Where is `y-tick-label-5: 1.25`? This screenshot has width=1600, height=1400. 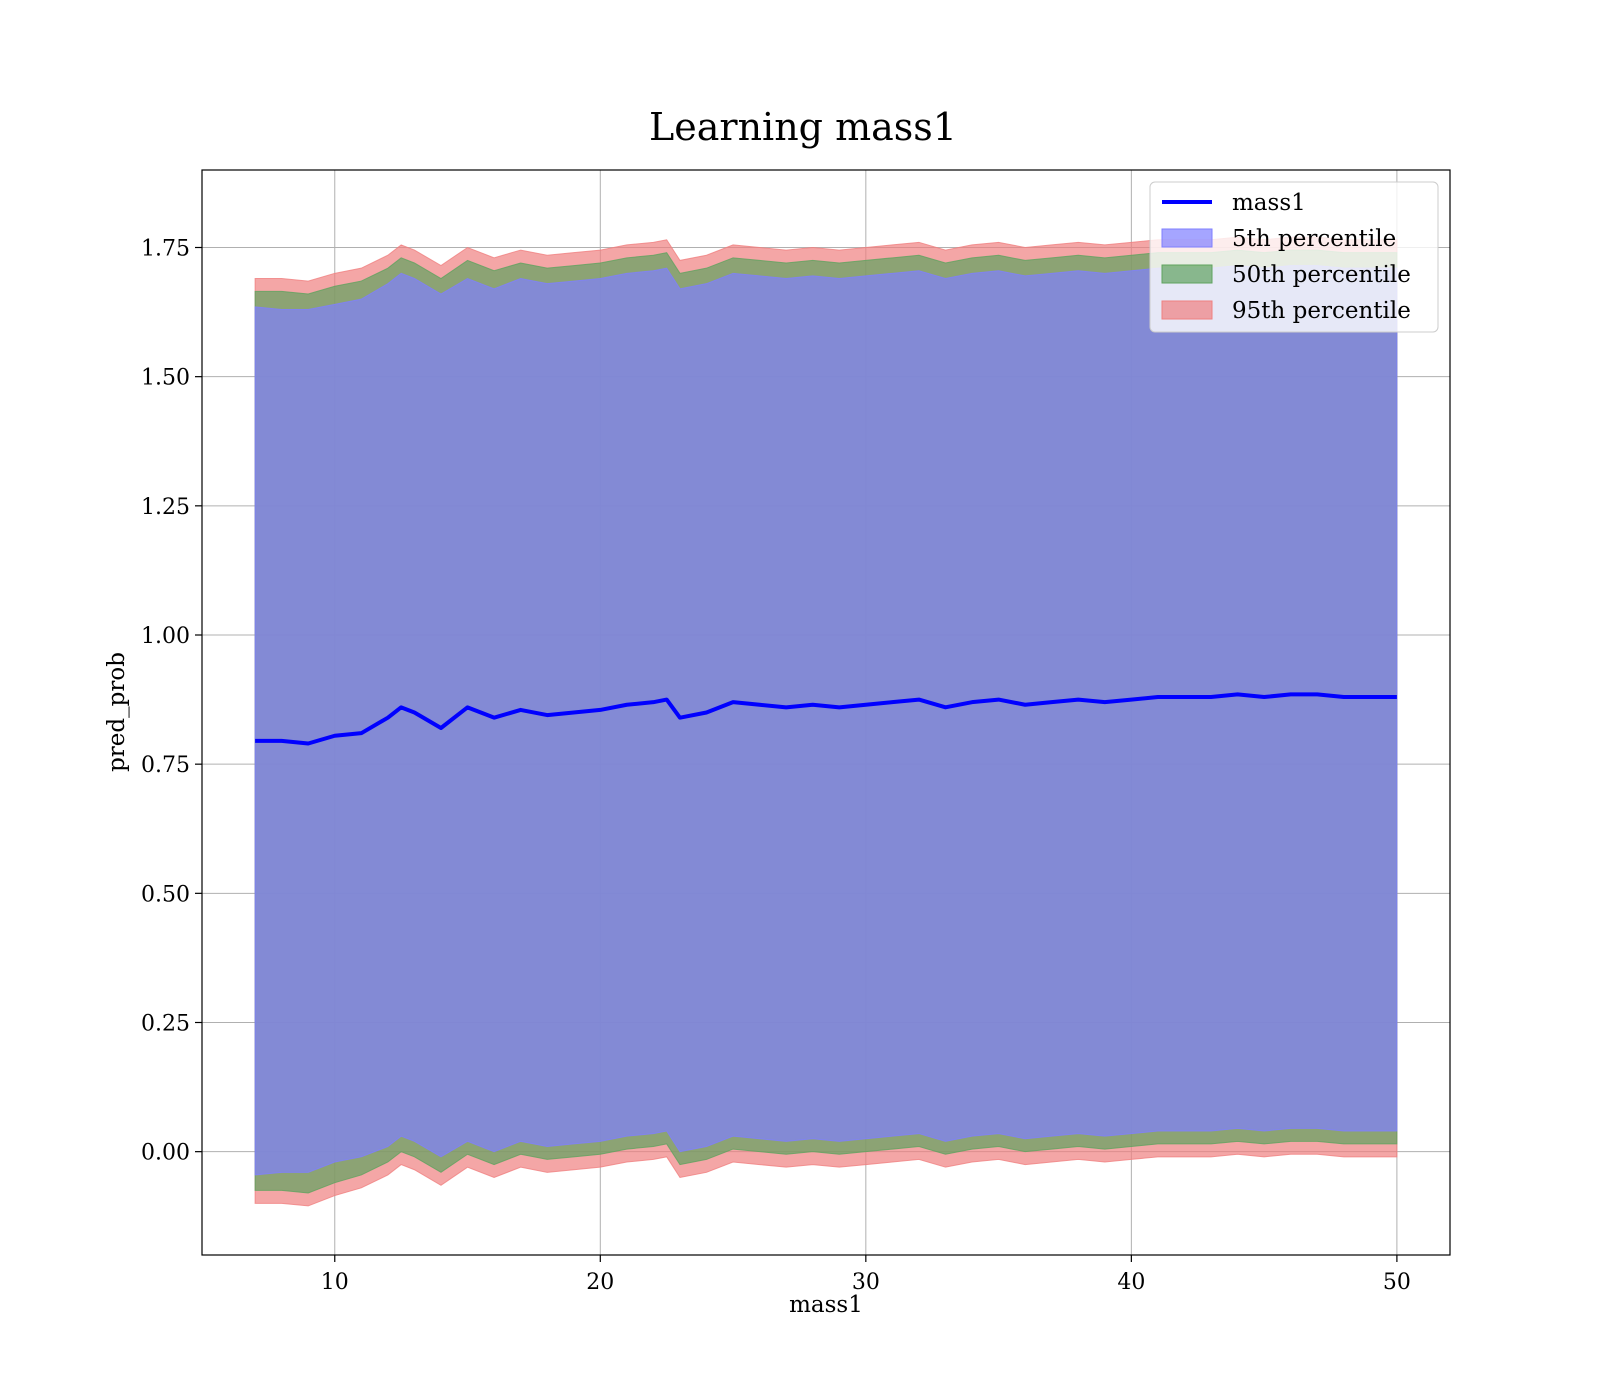
y-tick-label-5: 1.25 is located at coordinates (165, 507).